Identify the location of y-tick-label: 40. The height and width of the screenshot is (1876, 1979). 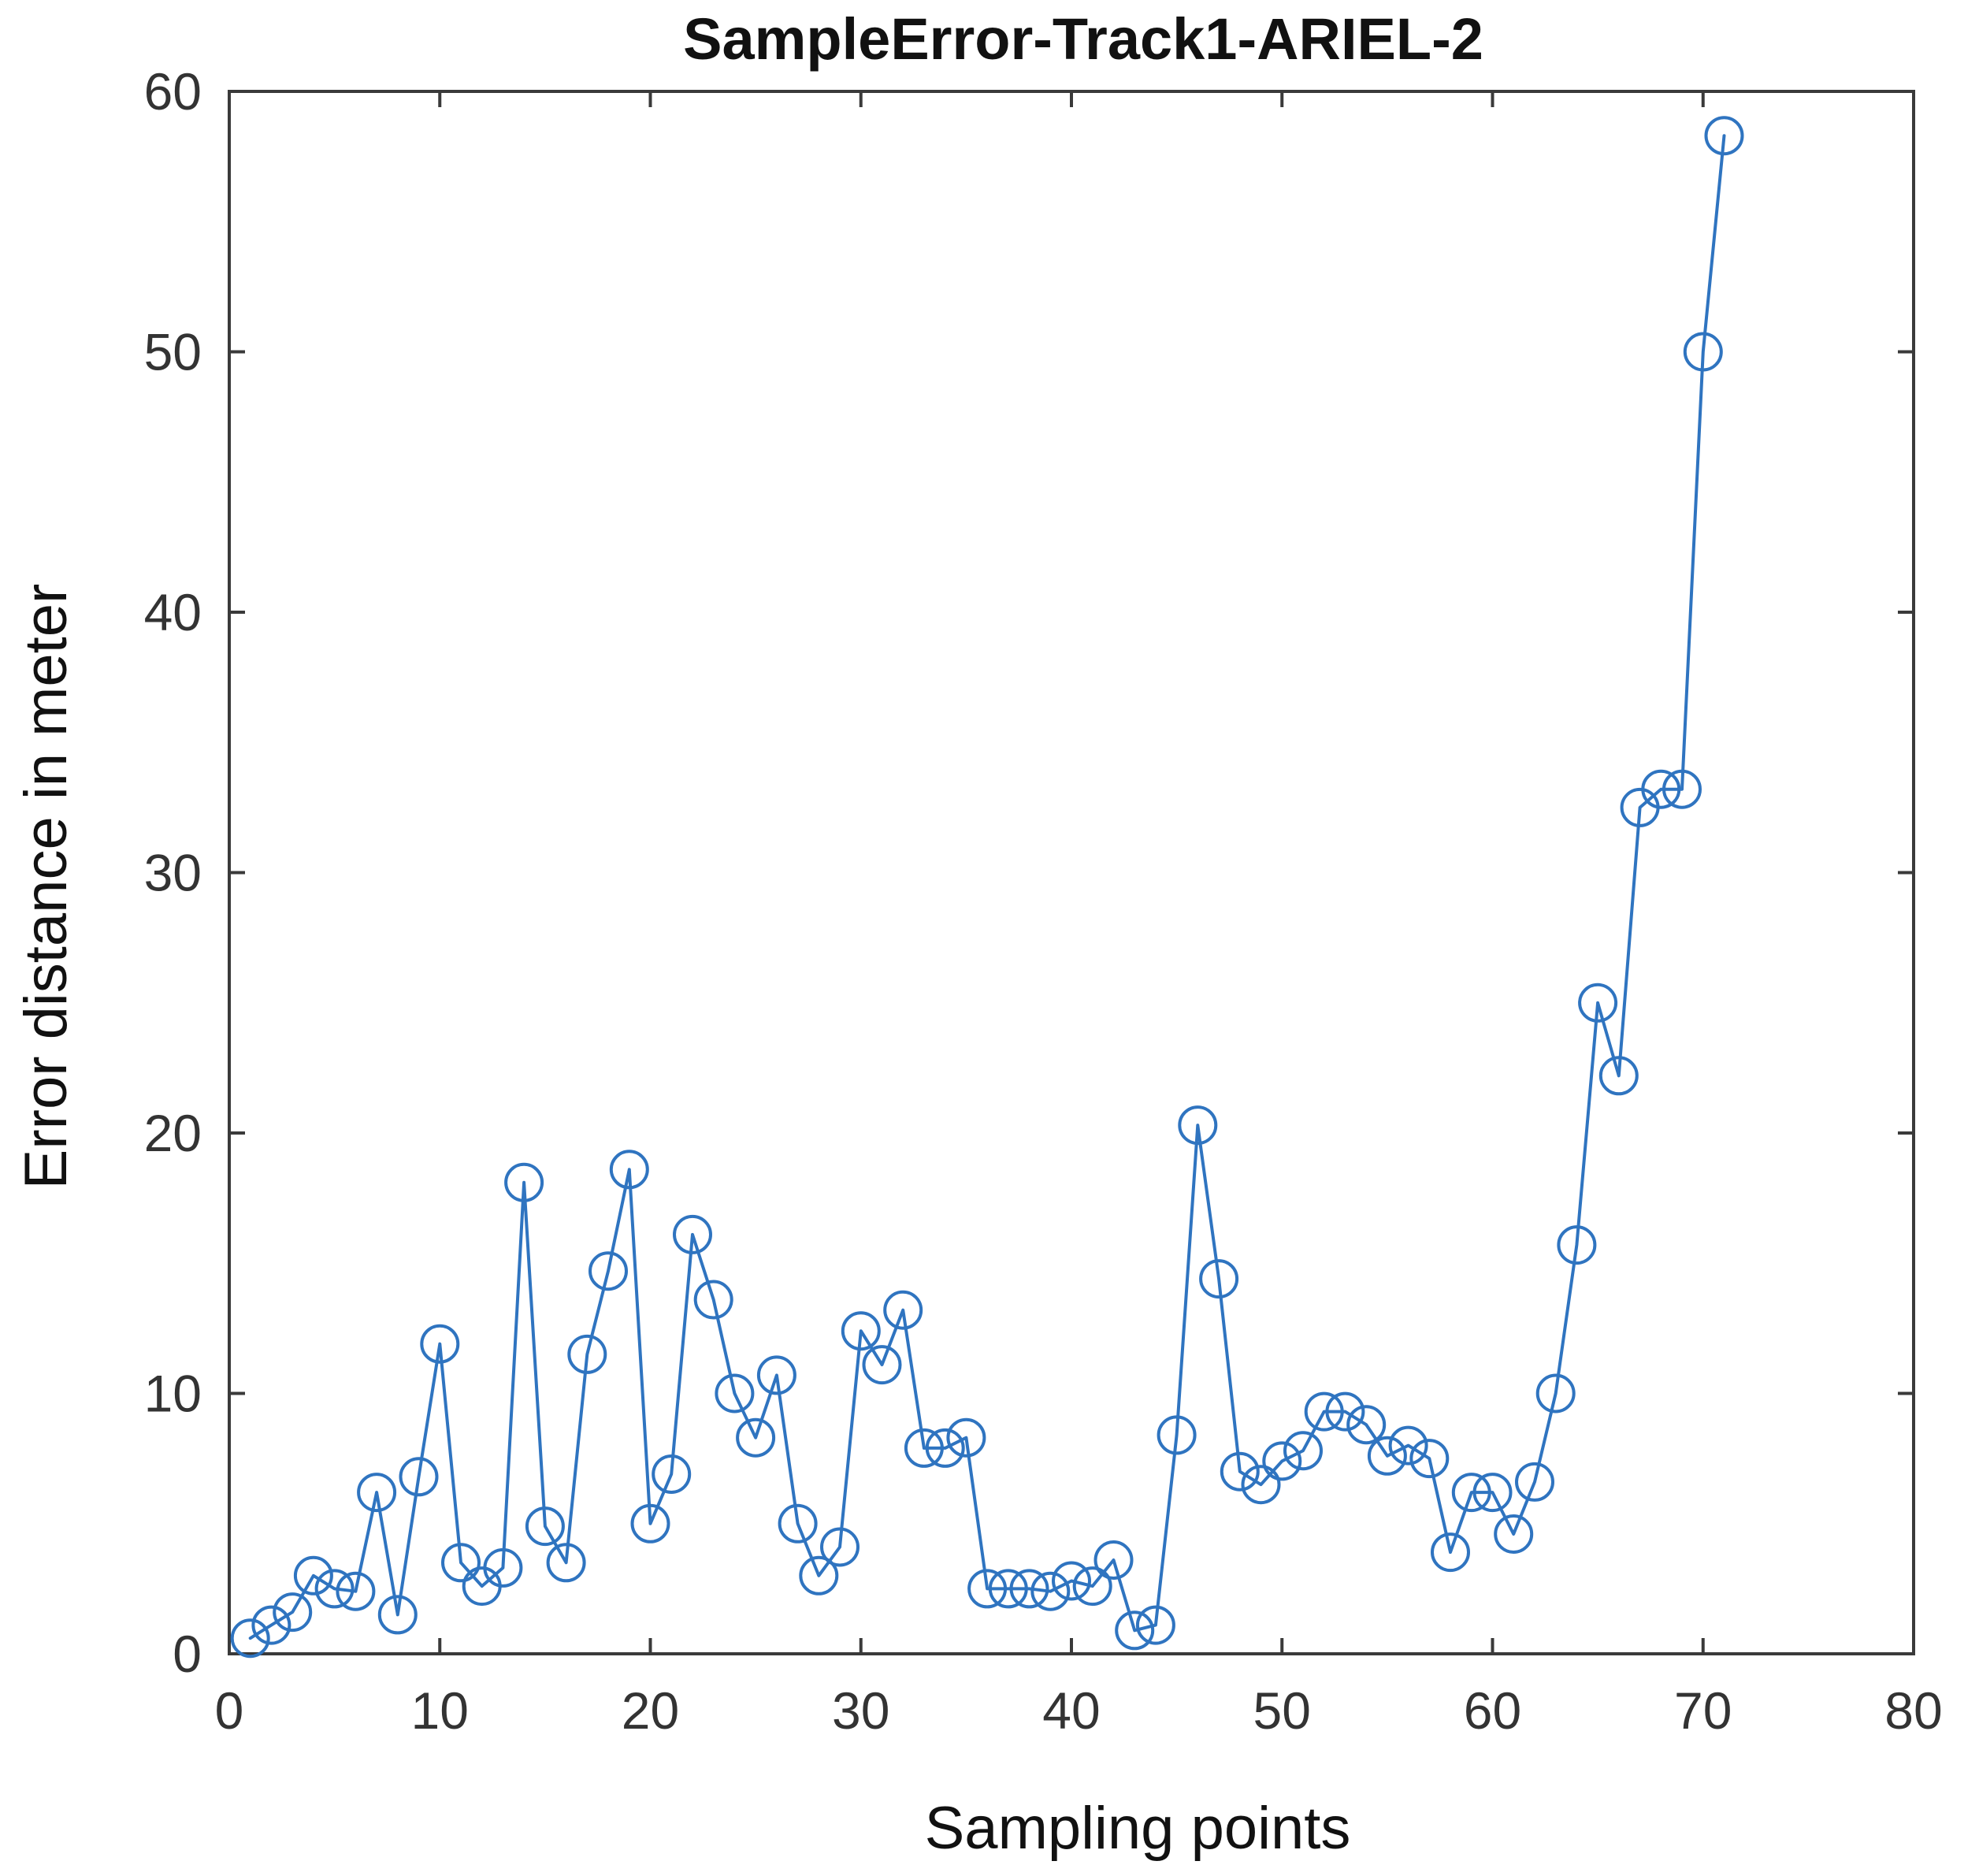
(173, 612).